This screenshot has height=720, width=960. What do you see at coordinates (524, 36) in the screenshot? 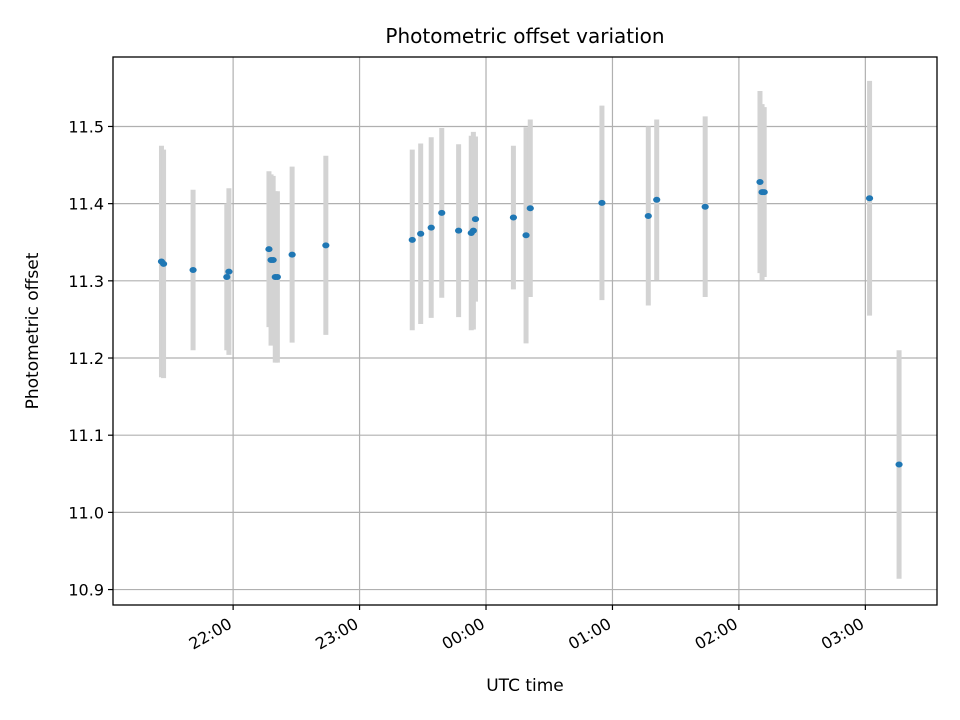
I see `chart-title: Photometric offset variation` at bounding box center [524, 36].